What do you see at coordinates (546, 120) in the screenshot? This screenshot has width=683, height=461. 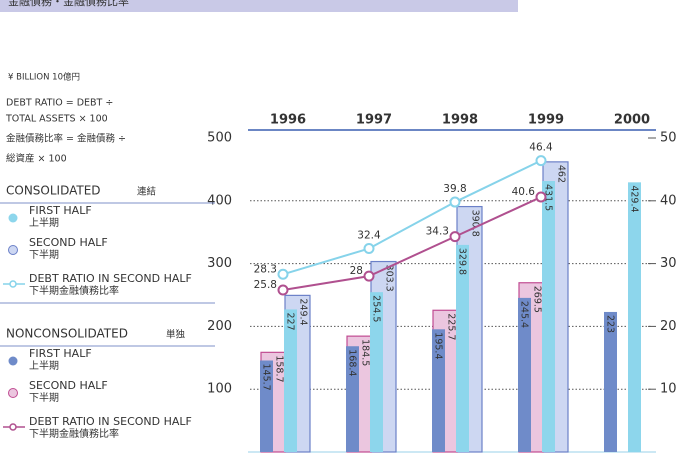 I see `x-tick-label: 1999` at bounding box center [546, 120].